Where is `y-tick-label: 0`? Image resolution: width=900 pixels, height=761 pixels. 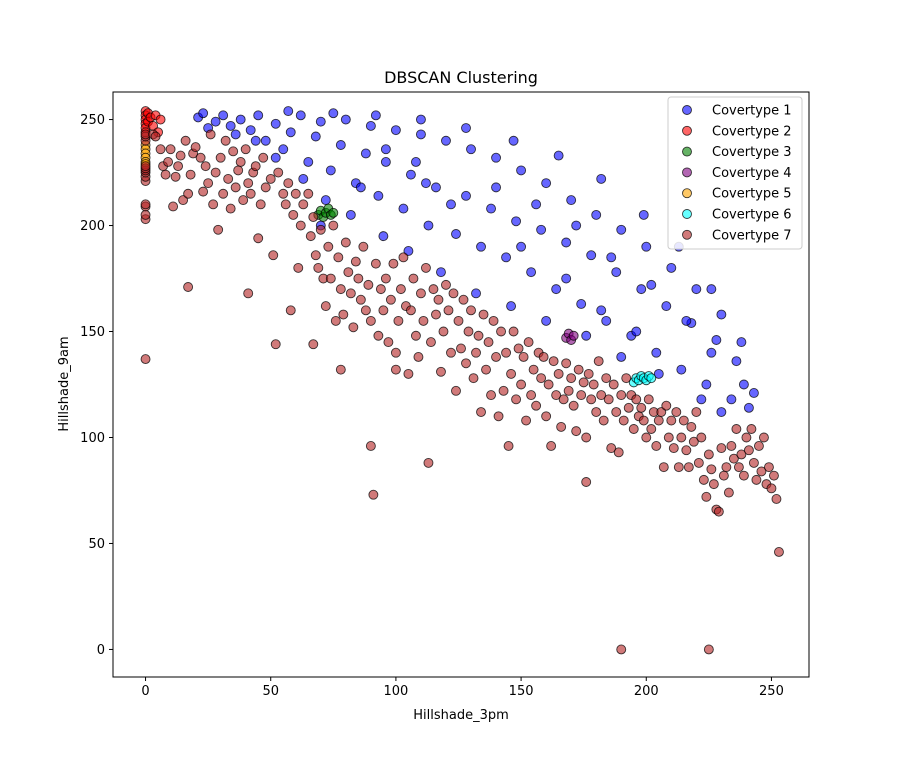
y-tick-label: 0 is located at coordinates (101, 650).